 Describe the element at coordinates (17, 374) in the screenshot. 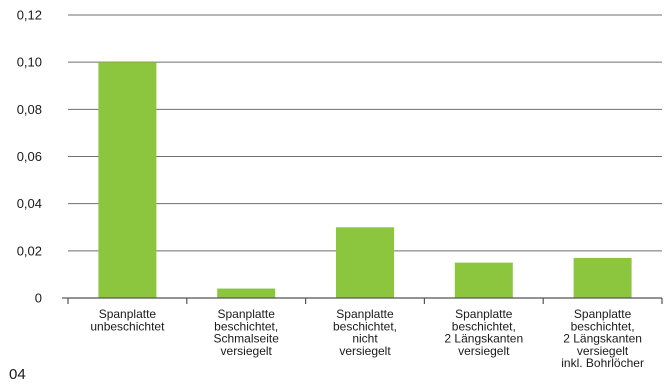

I see `figure-number-label: 04` at that location.